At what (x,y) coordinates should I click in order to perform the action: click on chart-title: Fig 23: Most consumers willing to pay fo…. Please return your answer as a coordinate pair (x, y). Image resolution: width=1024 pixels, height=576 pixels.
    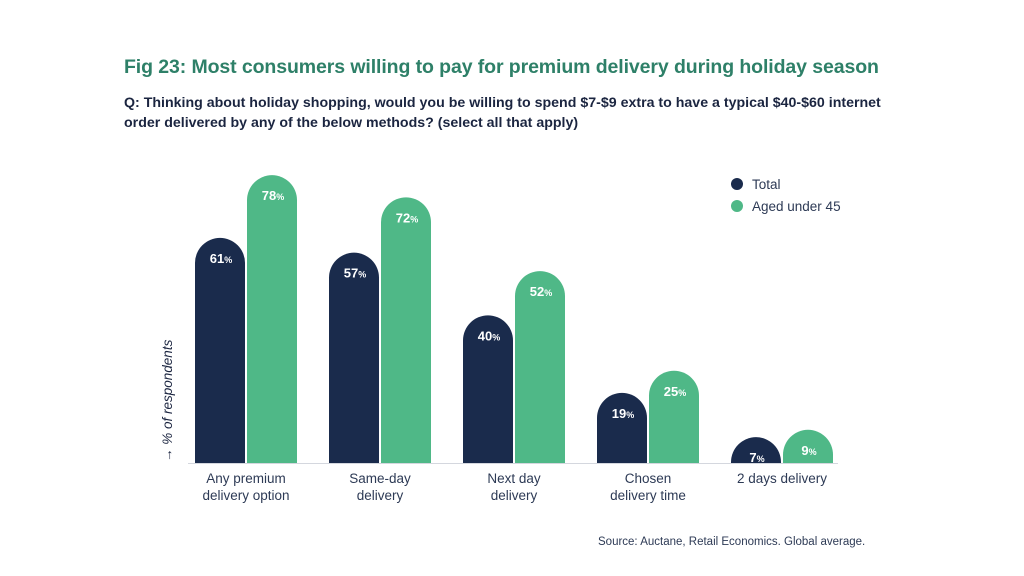
    Looking at the image, I should click on (501, 67).